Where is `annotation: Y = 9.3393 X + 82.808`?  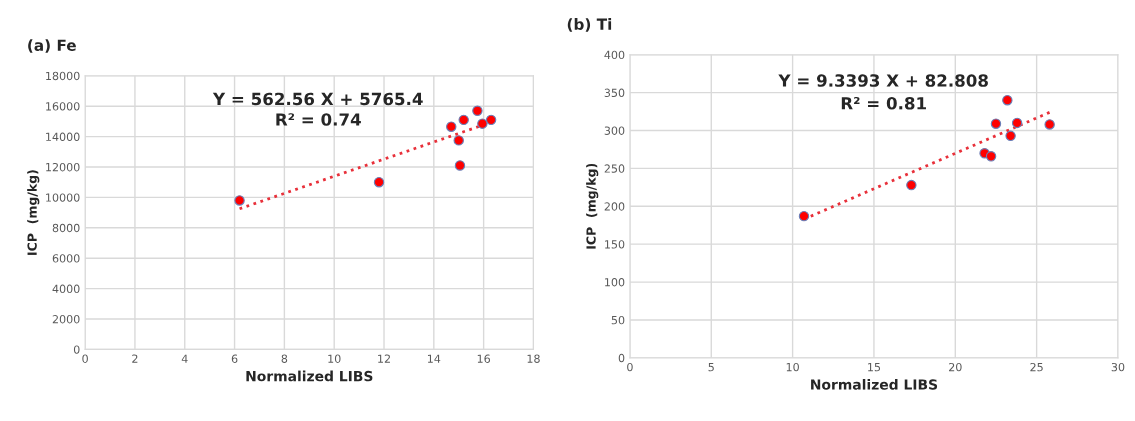 annotation: Y = 9.3393 X + 82.808 is located at coordinates (883, 80).